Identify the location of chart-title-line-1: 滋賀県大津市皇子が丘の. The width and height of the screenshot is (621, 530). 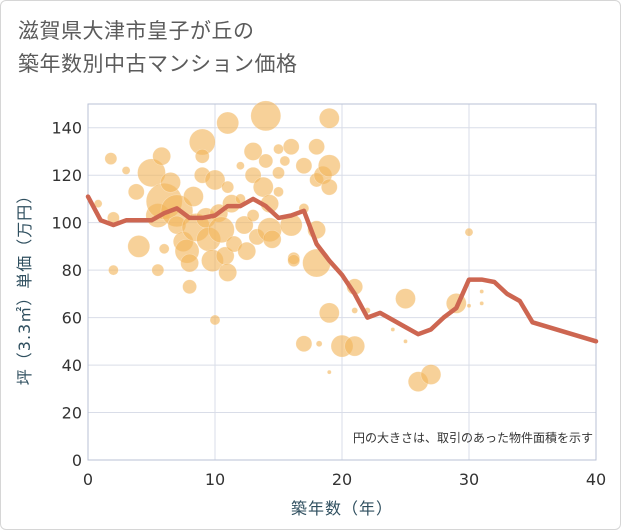
(136, 31).